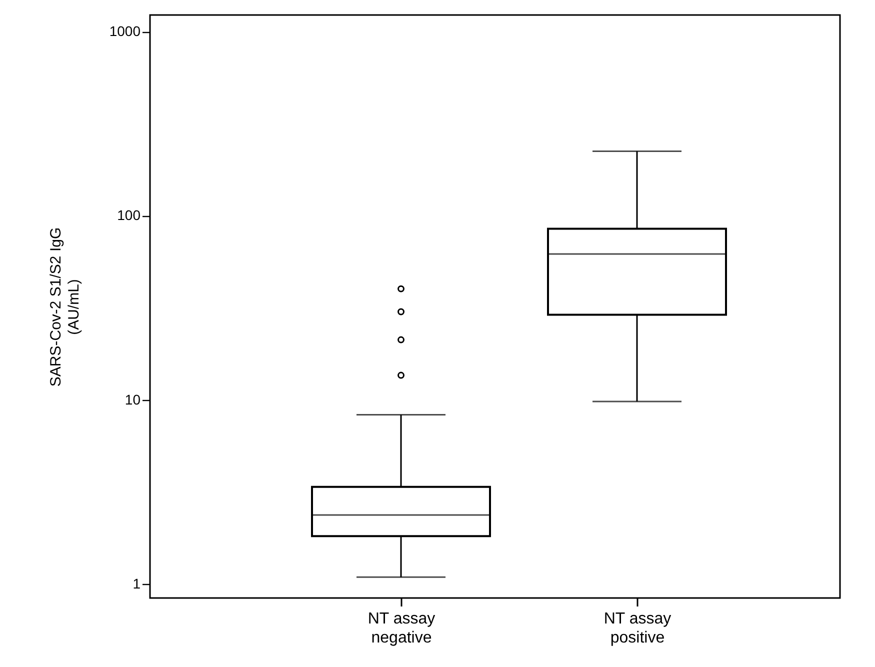 The image size is (875, 667). What do you see at coordinates (638, 628) in the screenshot?
I see `x-tick-label: NT assay positive` at bounding box center [638, 628].